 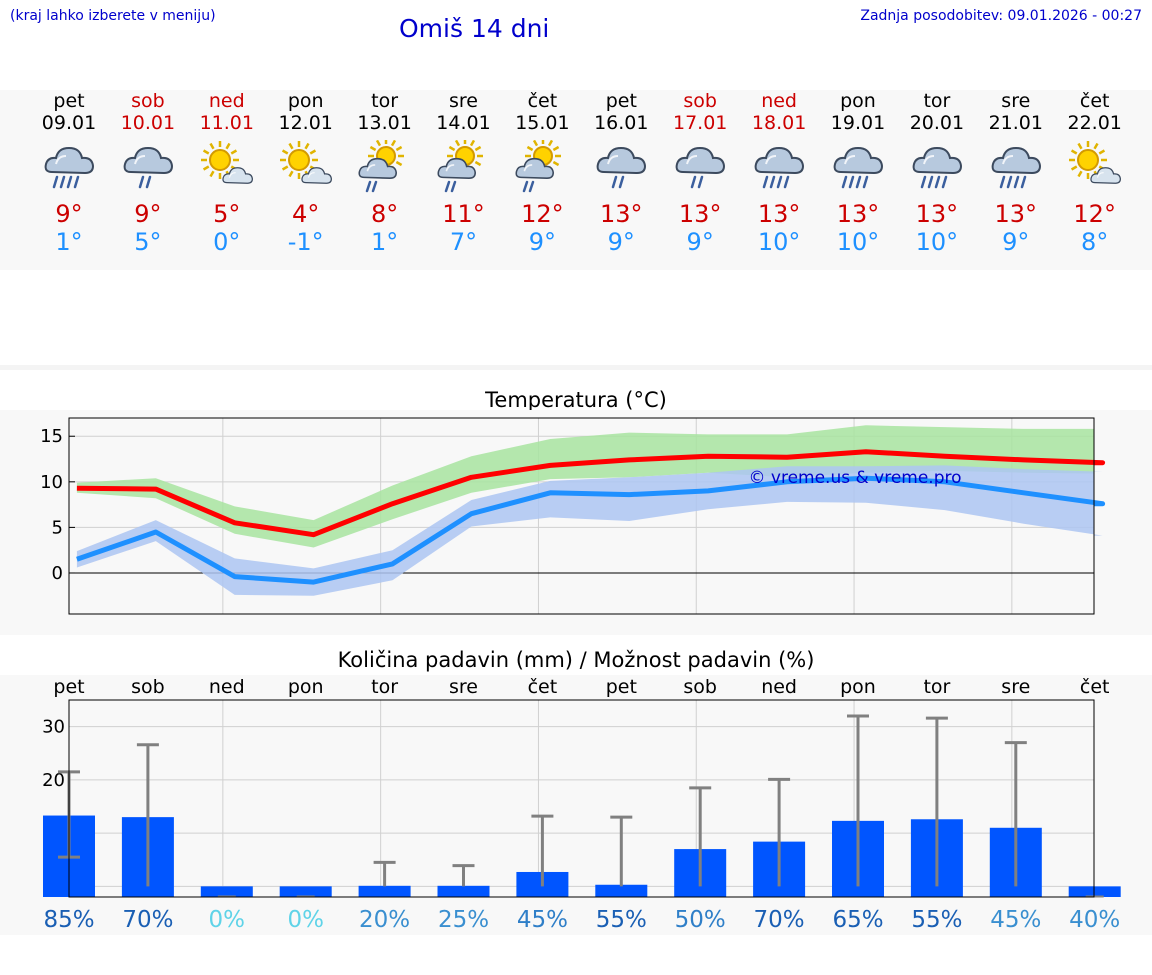 What do you see at coordinates (1016, 173) in the screenshot?
I see `forecast-day: sre 21.01 13° 9°` at bounding box center [1016, 173].